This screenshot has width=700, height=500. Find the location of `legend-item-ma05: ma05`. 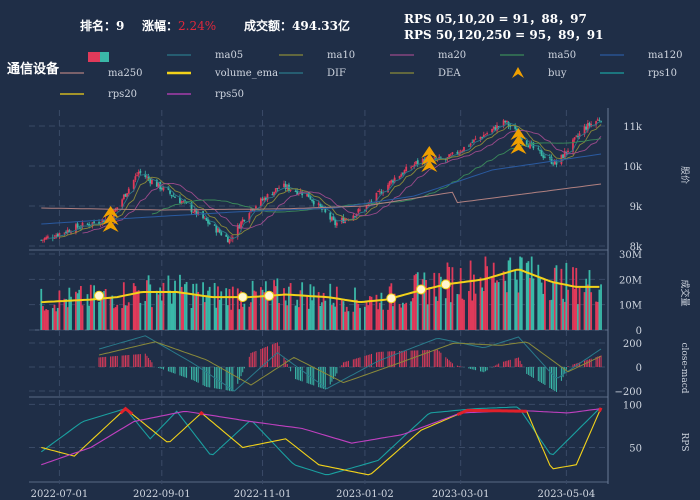

legend-item-ma05: ma05 is located at coordinates (205, 55).